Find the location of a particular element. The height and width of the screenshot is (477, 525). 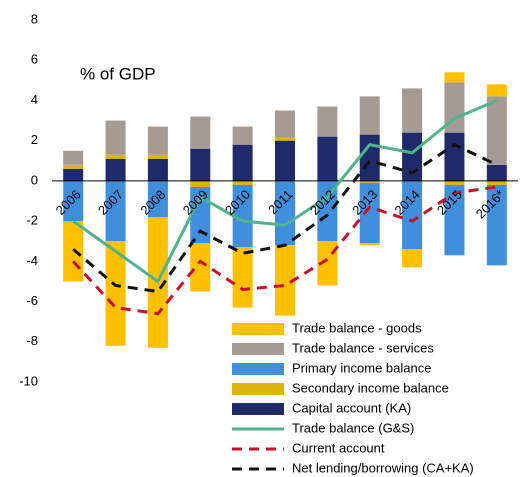

y-tick-label: -8 is located at coordinates (32, 340).